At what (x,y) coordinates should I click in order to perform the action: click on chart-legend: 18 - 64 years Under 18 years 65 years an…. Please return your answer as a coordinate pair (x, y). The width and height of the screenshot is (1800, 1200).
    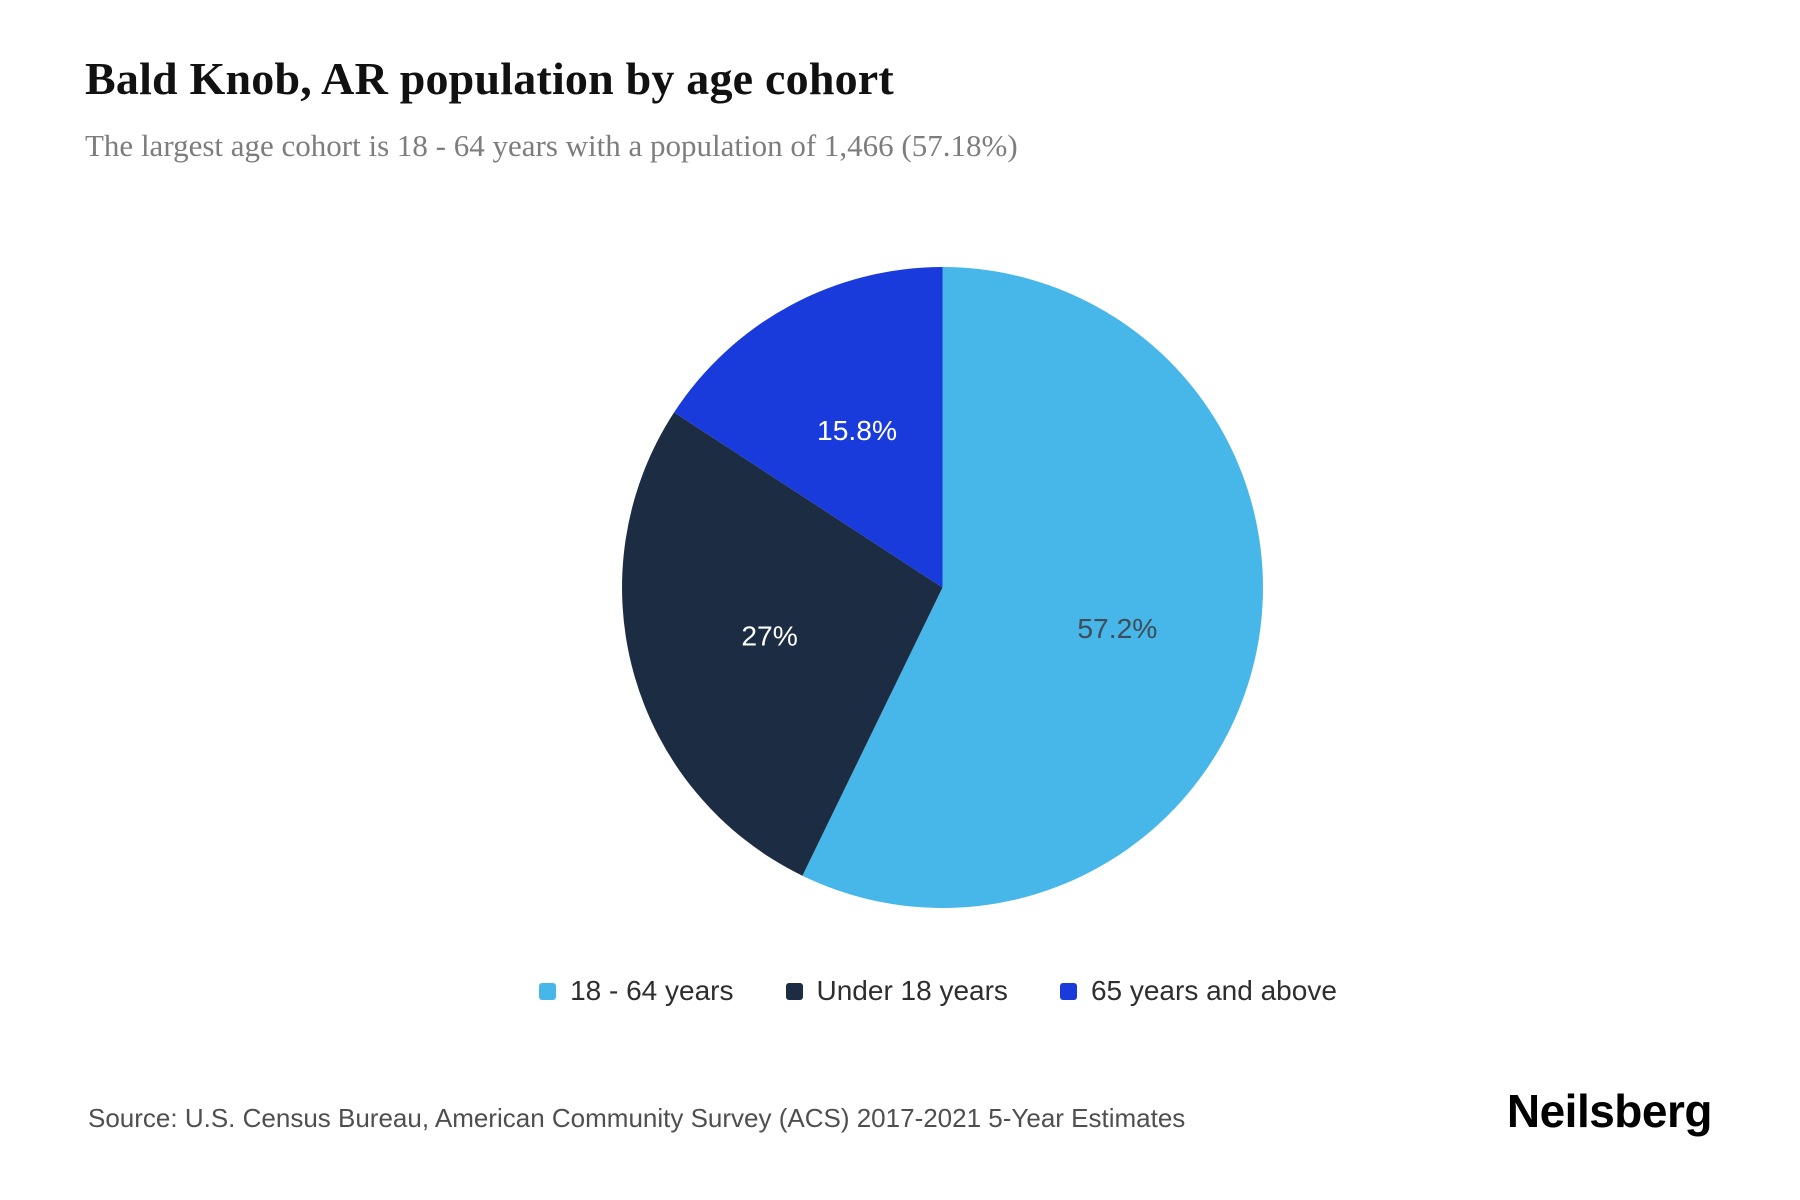
    Looking at the image, I should click on (919, 991).